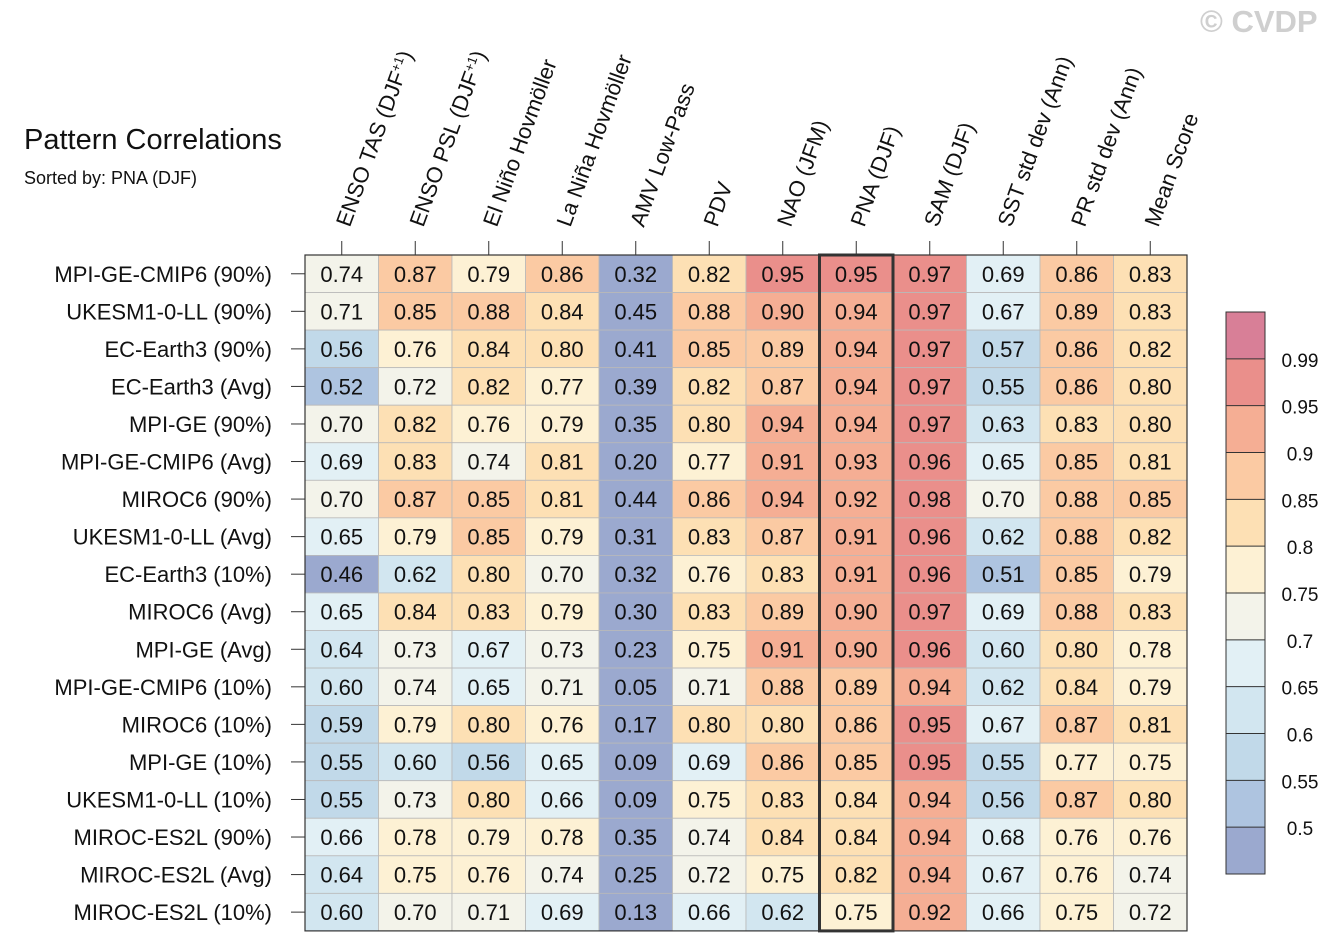 The image size is (1340, 951). I want to click on cell-value-label: 0.66, so click(1003, 912).